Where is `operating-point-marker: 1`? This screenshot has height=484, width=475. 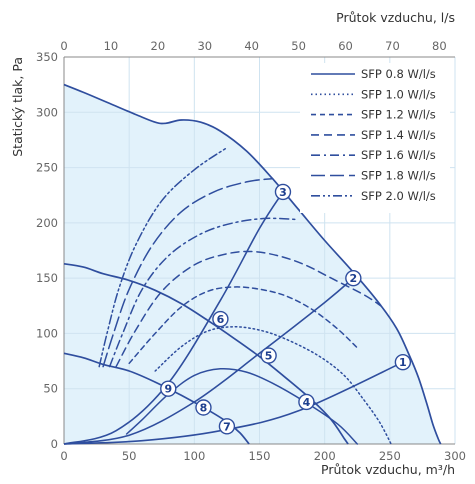
operating-point-marker: 1 is located at coordinates (403, 362).